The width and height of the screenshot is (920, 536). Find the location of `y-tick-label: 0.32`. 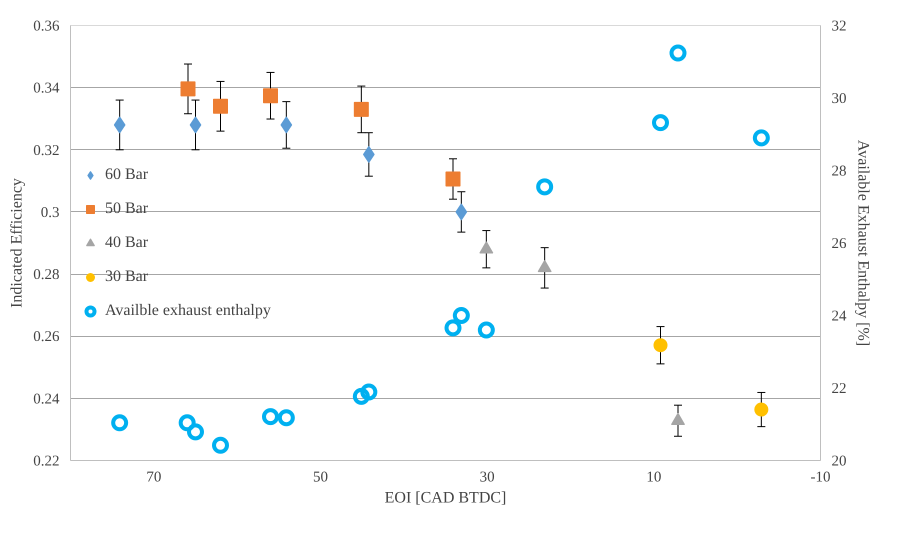

y-tick-label: 0.32 is located at coordinates (46, 150).